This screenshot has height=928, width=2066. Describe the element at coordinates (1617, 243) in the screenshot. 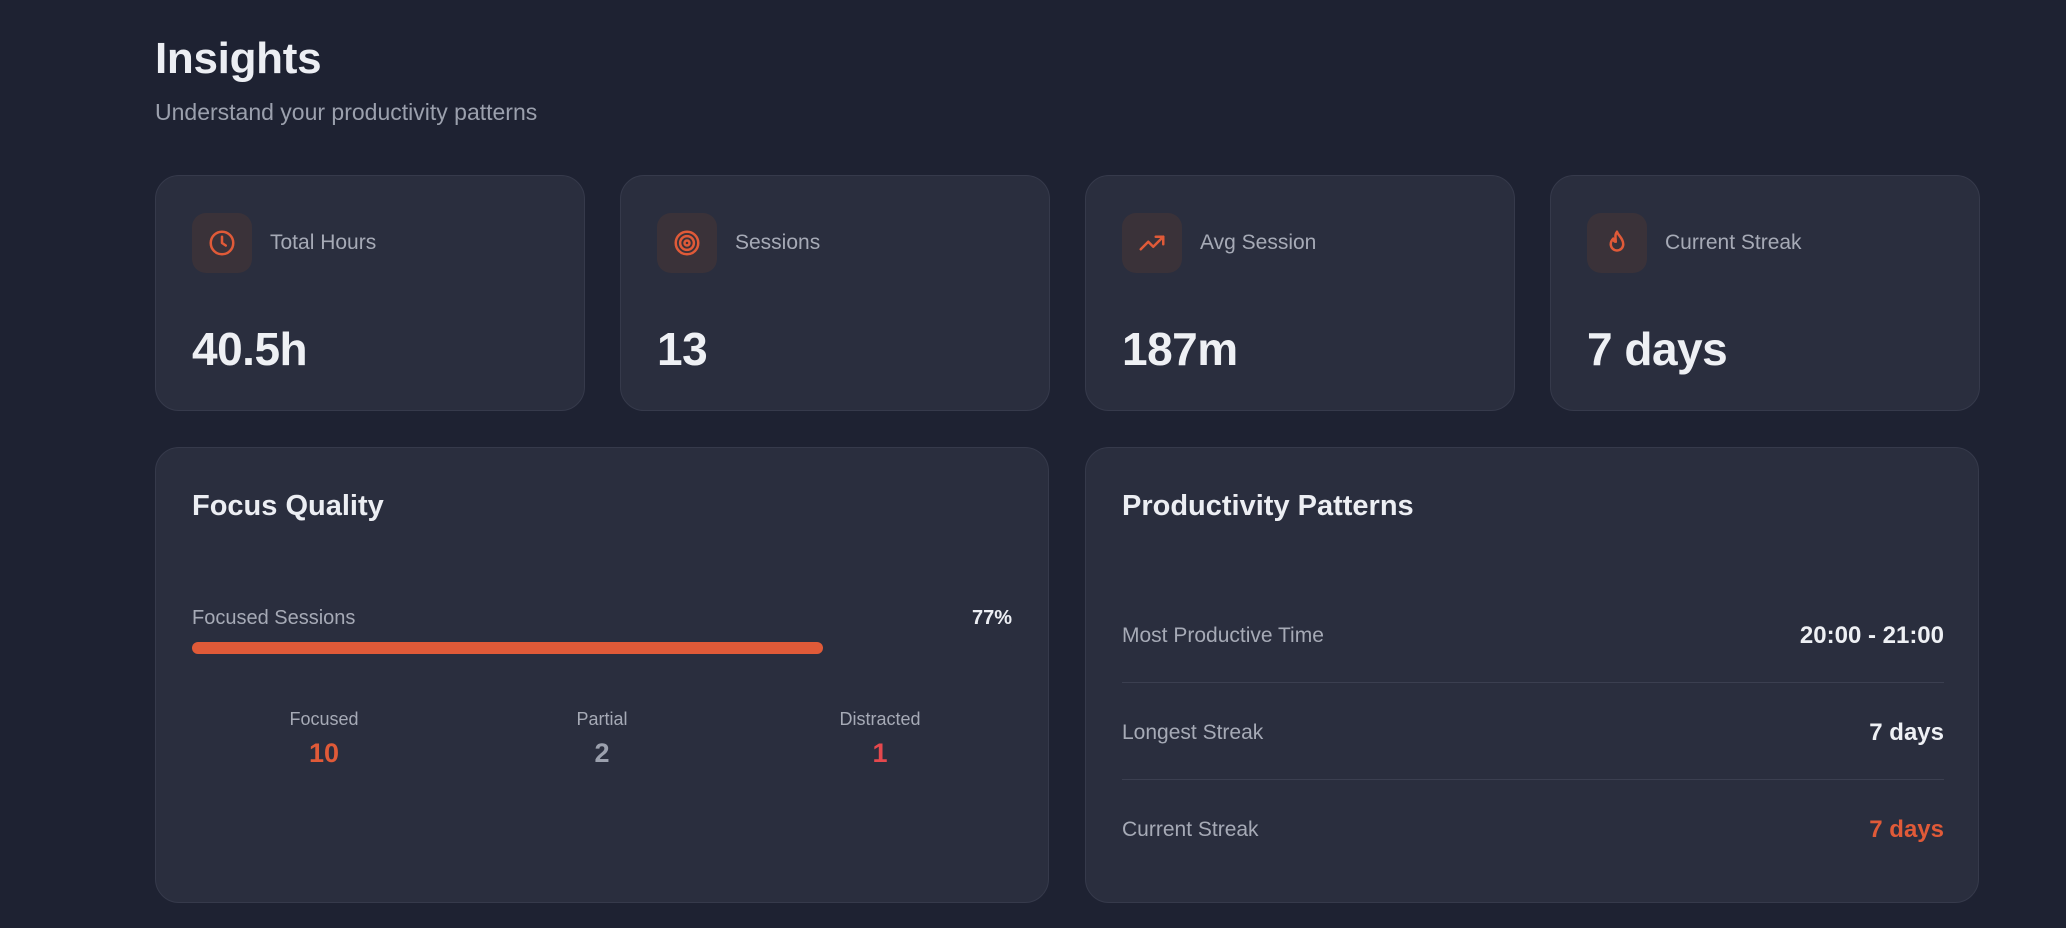

I see `flame-icon` at that location.